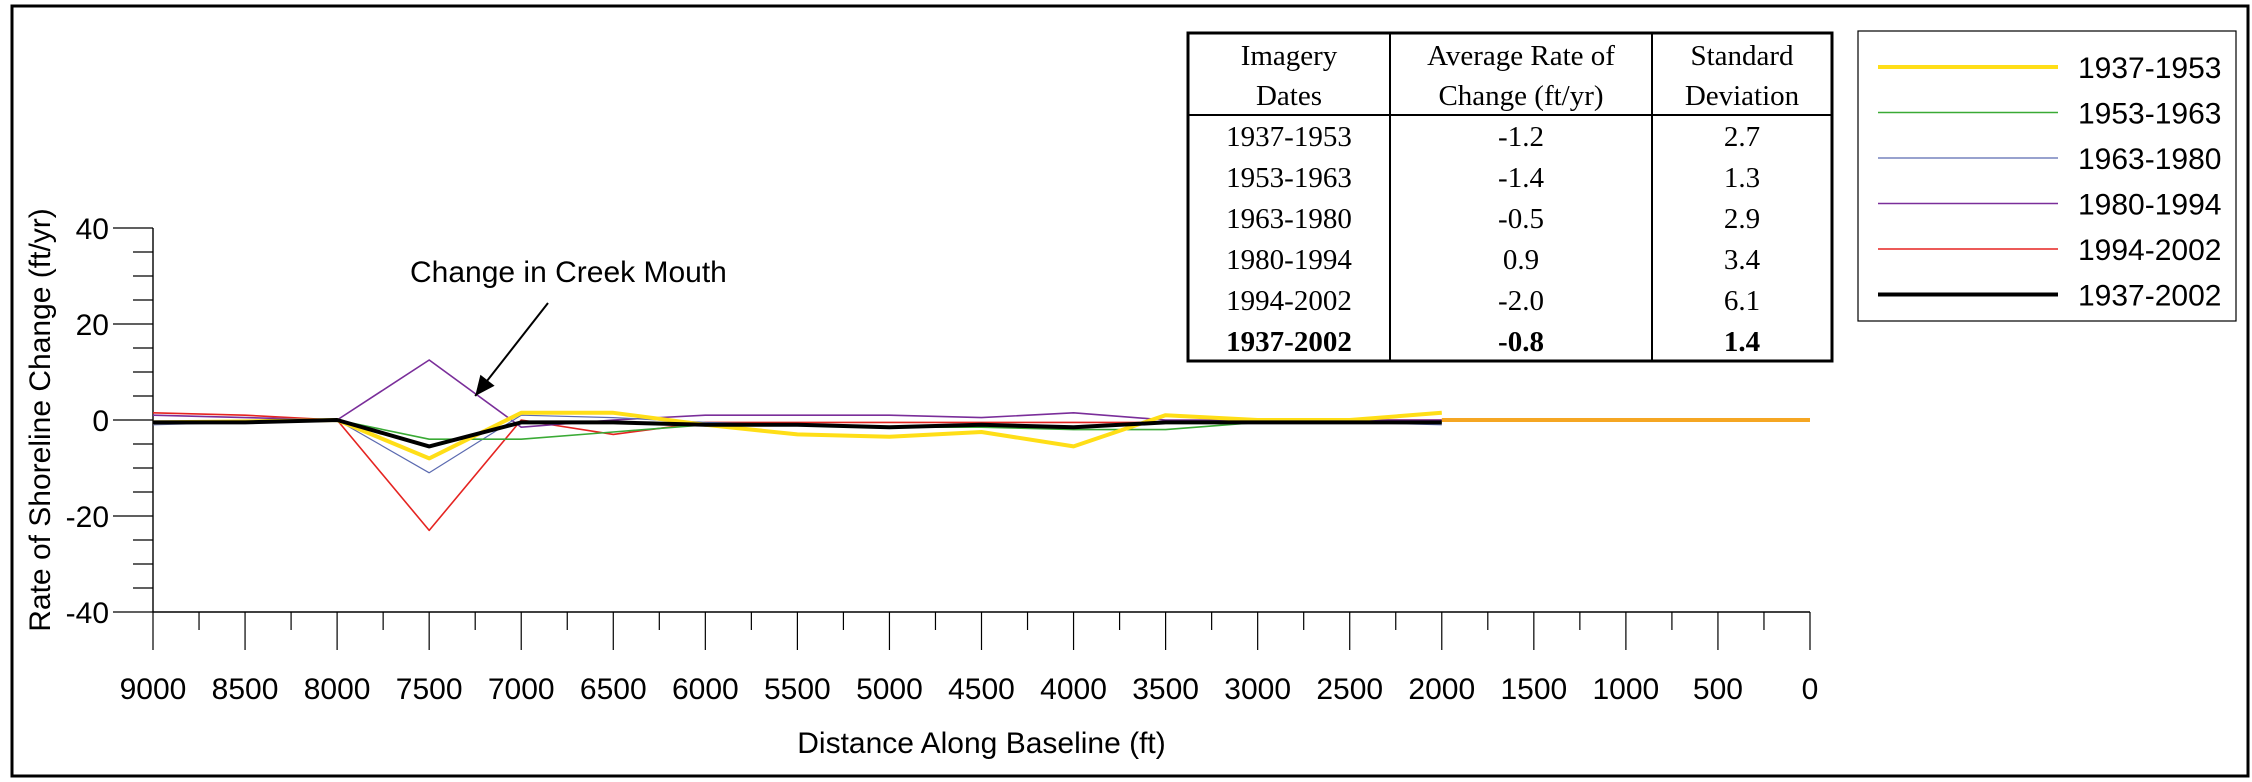 The height and width of the screenshot is (782, 2252). I want to click on table-border, so click(1510, 197).